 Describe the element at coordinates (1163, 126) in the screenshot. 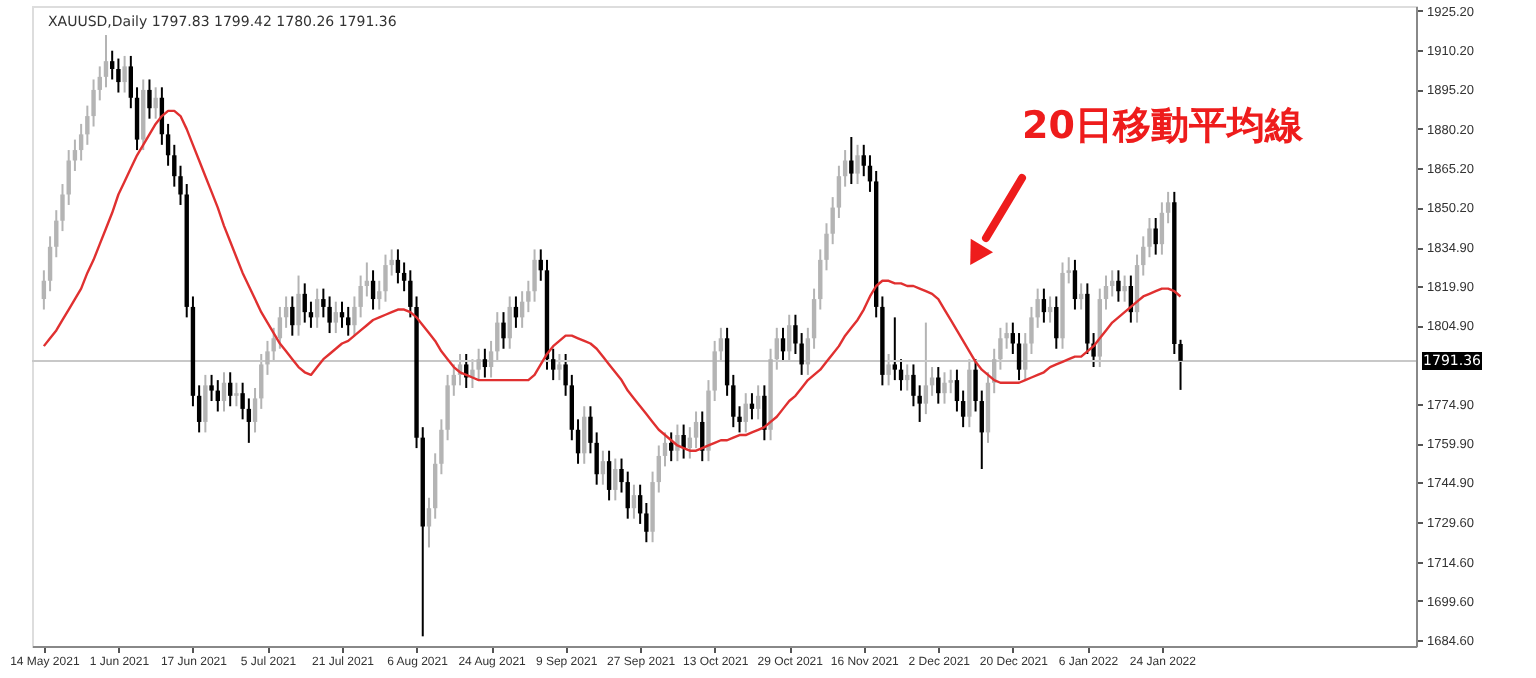

I see `annotation: 20日移動平均線` at that location.